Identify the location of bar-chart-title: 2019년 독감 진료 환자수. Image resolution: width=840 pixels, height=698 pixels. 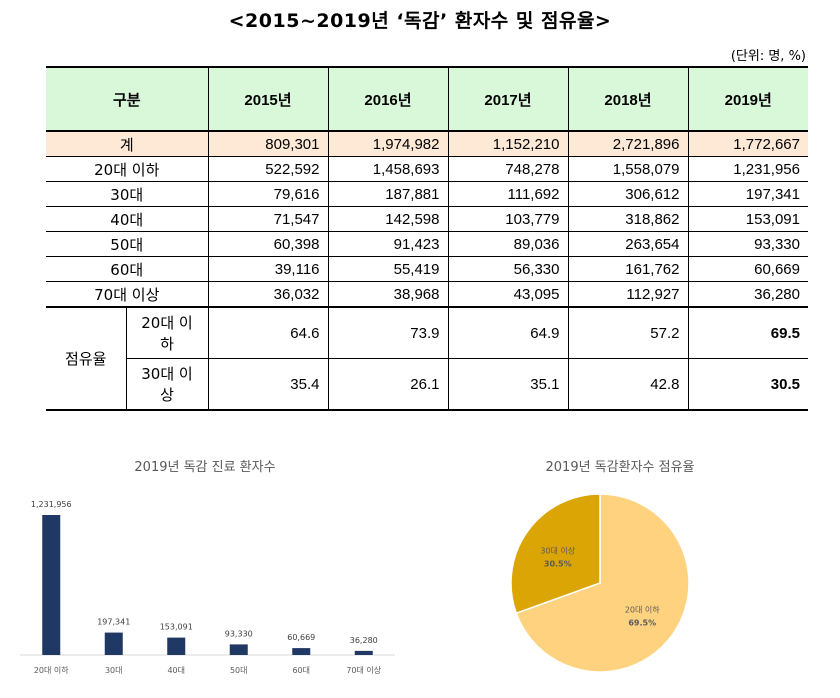
(205, 467).